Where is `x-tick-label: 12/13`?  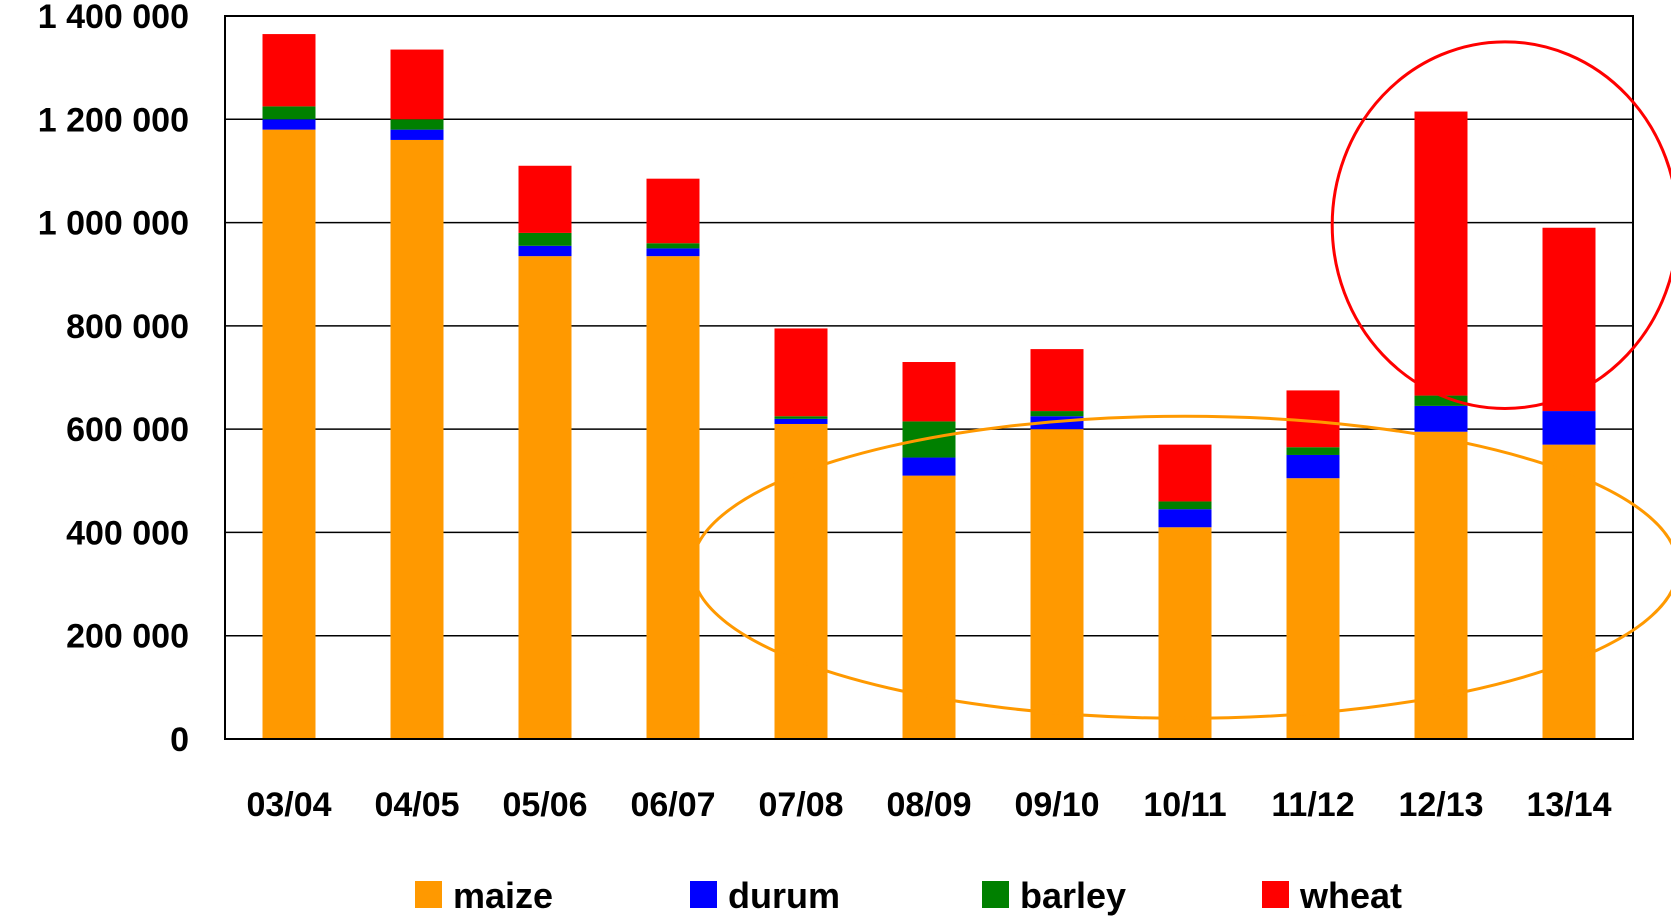
x-tick-label: 12/13 is located at coordinates (1440, 805).